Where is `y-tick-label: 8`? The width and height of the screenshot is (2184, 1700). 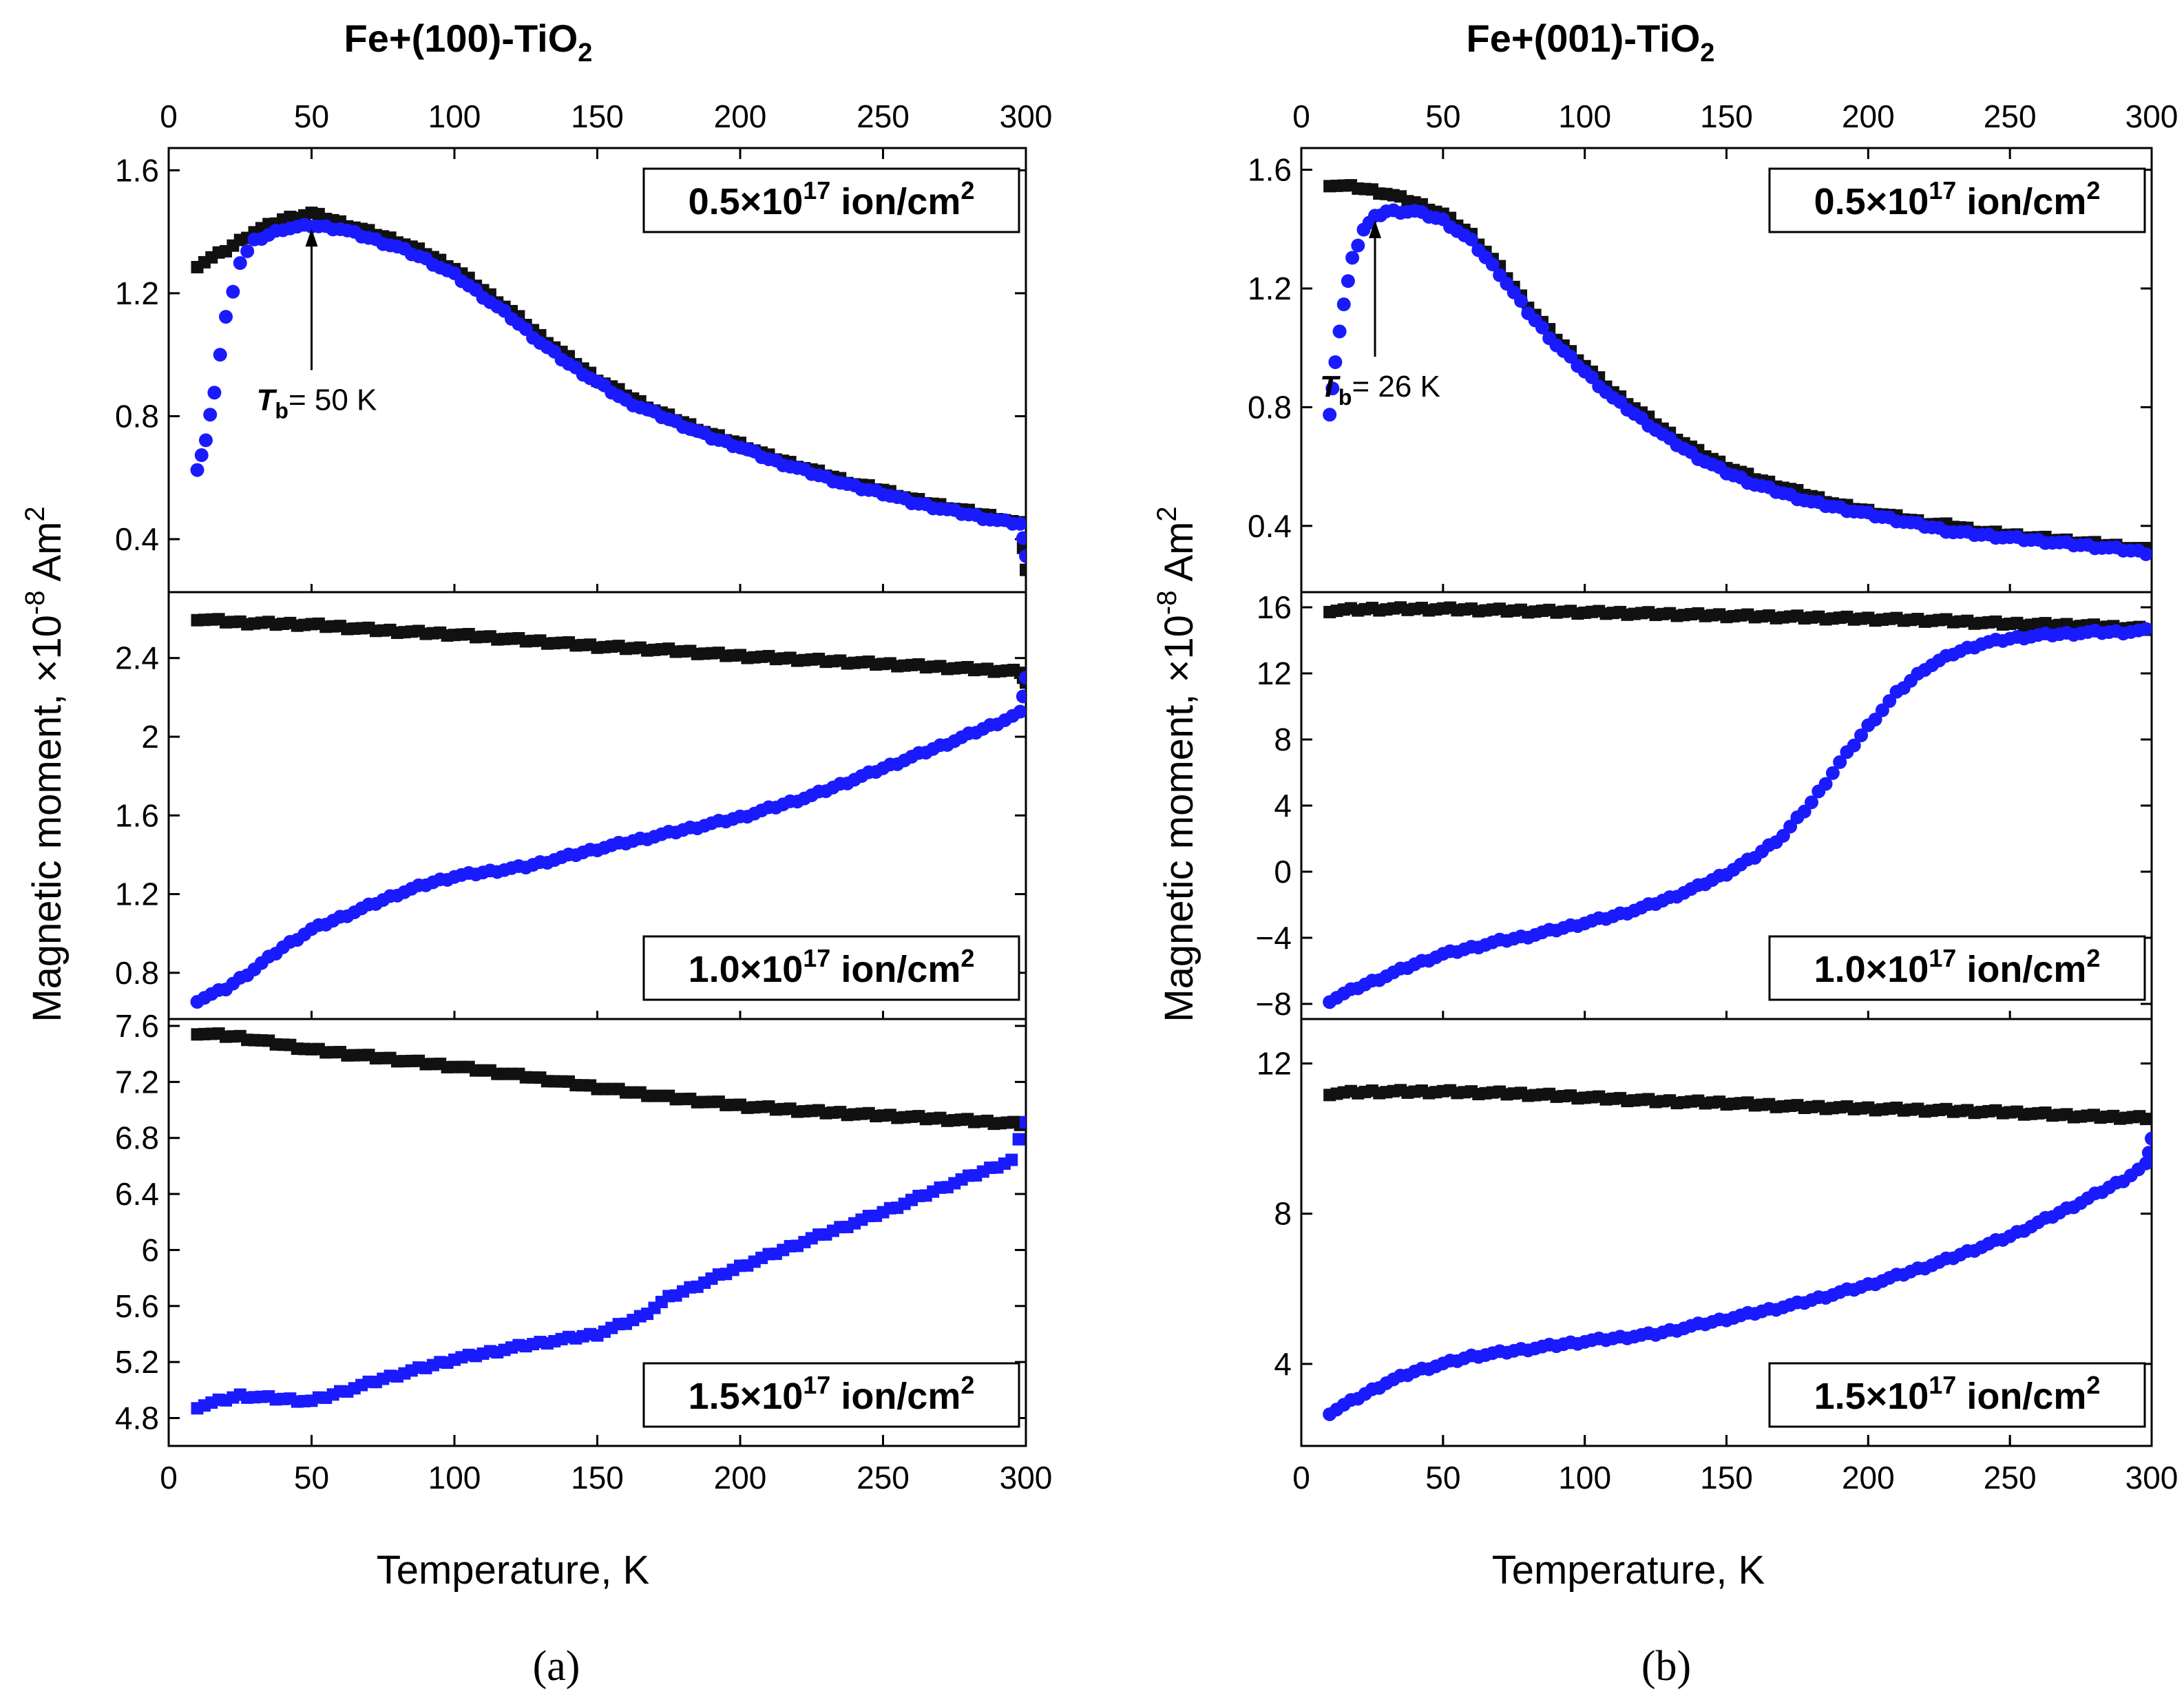 y-tick-label: 8 is located at coordinates (1283, 1214).